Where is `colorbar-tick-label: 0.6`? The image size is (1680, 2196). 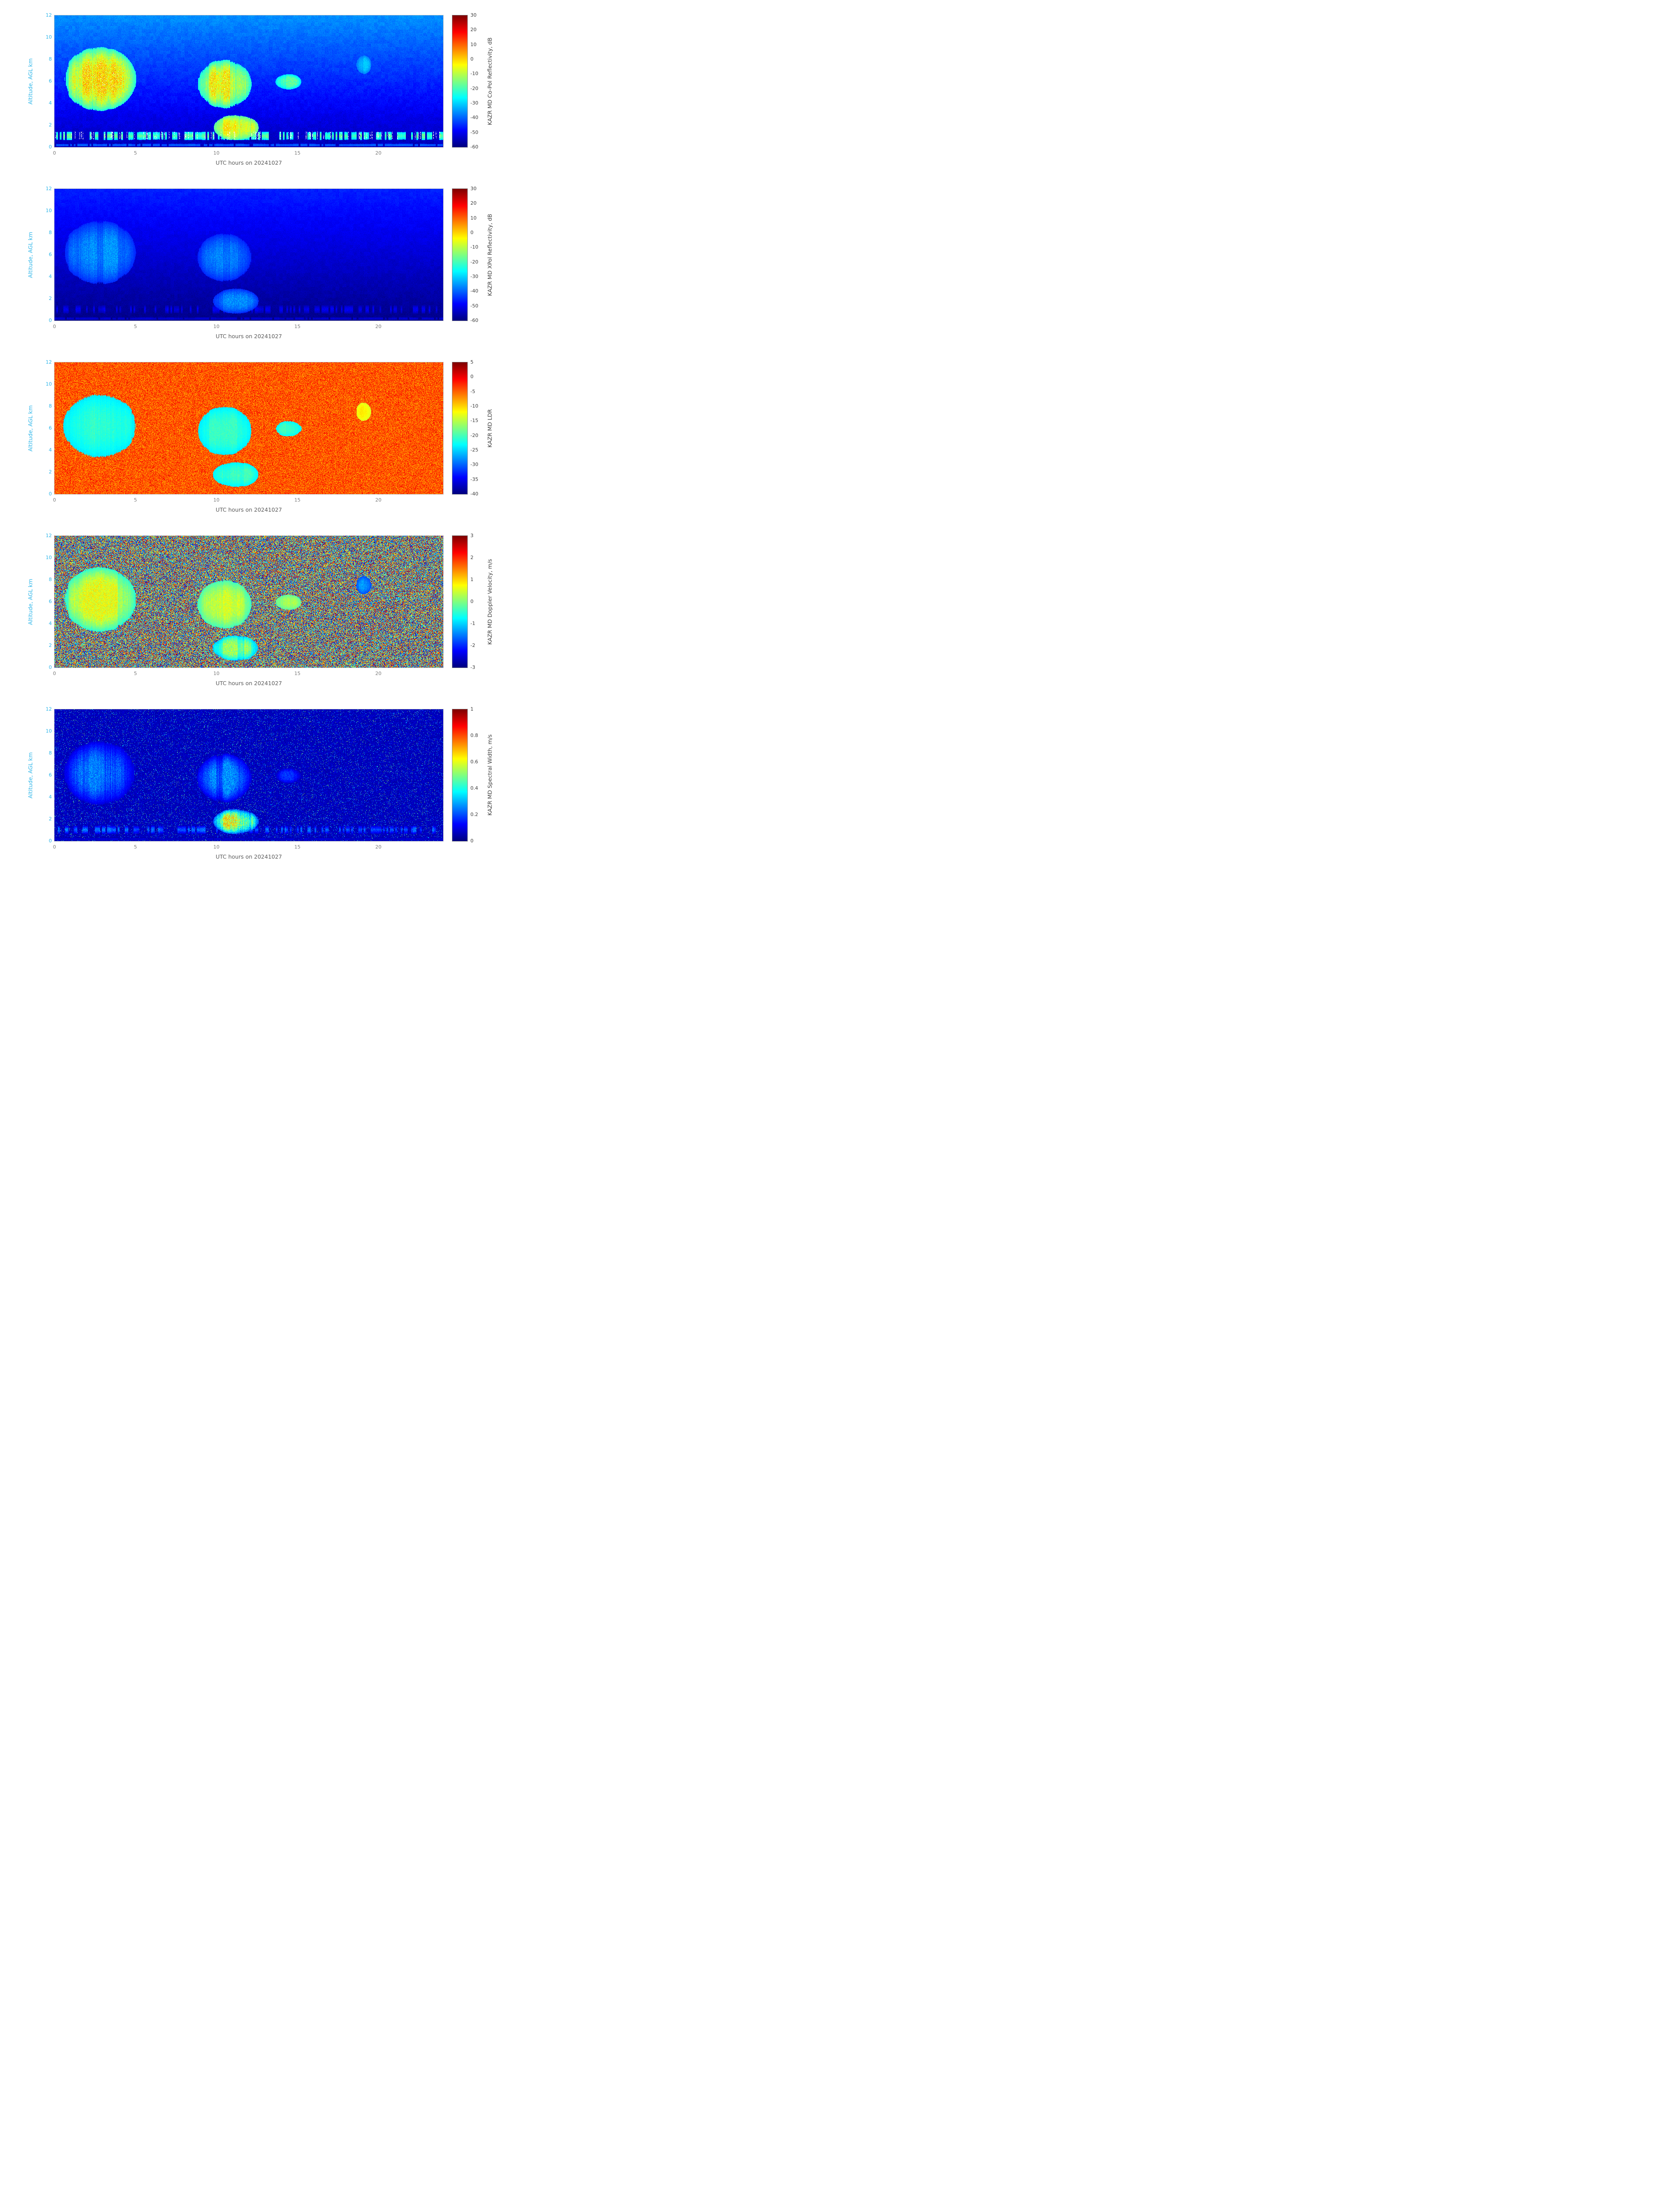
colorbar-tick-label: 0.6 is located at coordinates (474, 762).